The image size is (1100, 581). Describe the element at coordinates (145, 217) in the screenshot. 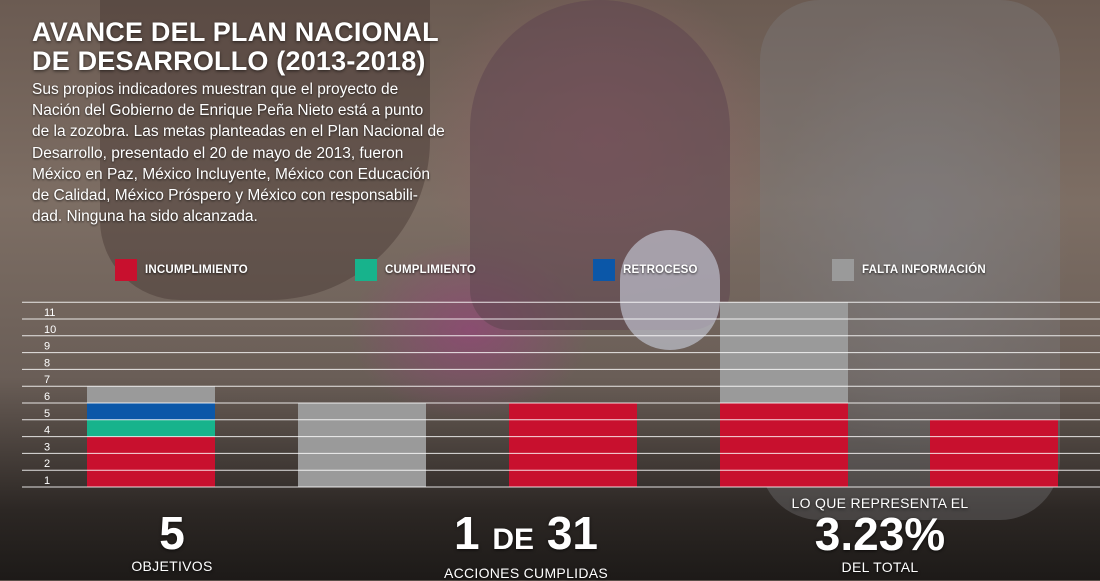

I see `intro-line: dad. Ninguna ha sido alcanzada.` at that location.